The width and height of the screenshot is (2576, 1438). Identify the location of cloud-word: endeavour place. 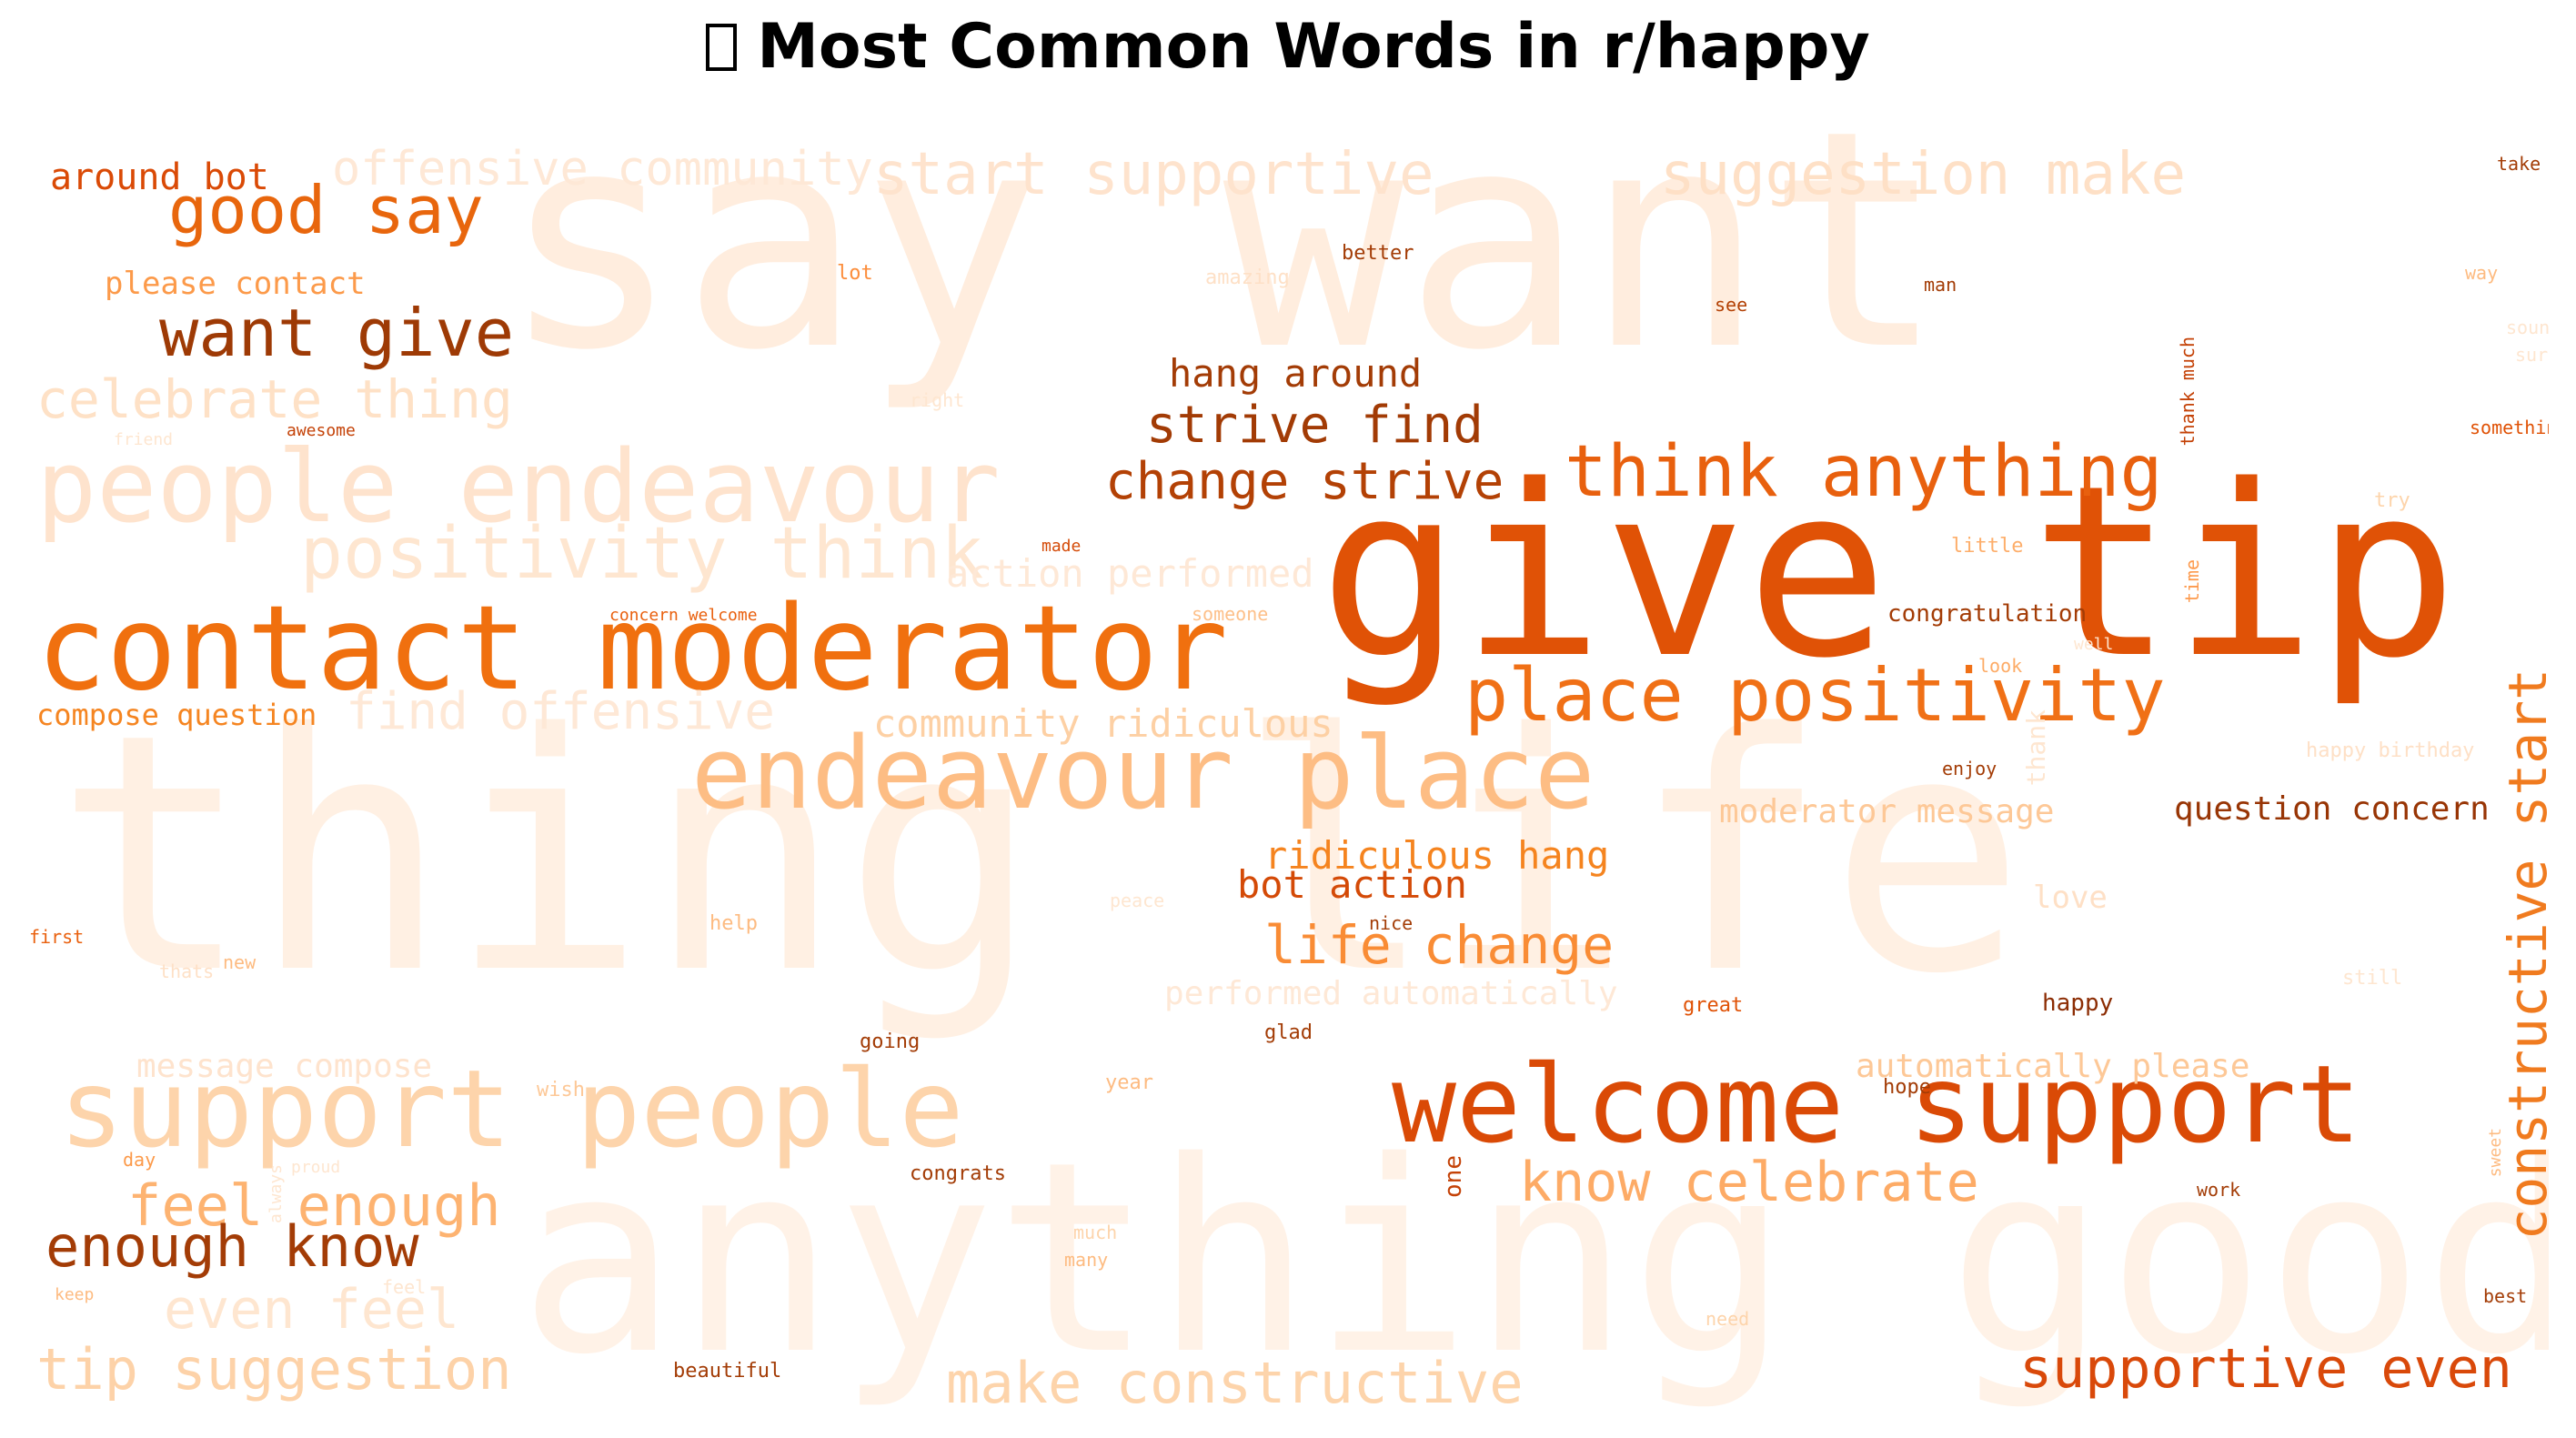
(1143, 773).